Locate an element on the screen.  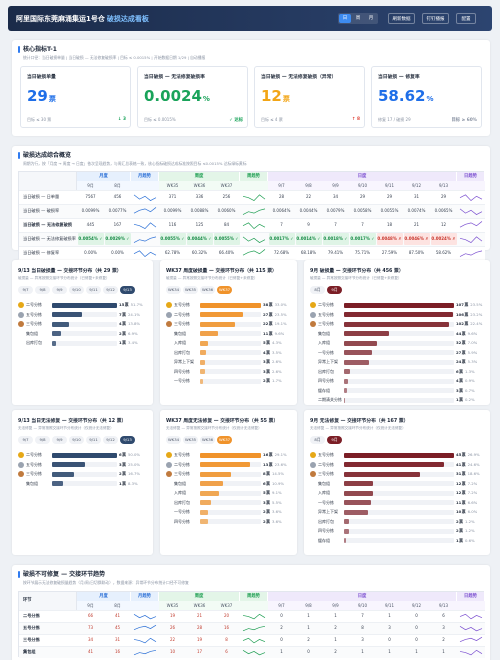
title-highlight: 破损达成看板 is located at coordinates (127, 19).